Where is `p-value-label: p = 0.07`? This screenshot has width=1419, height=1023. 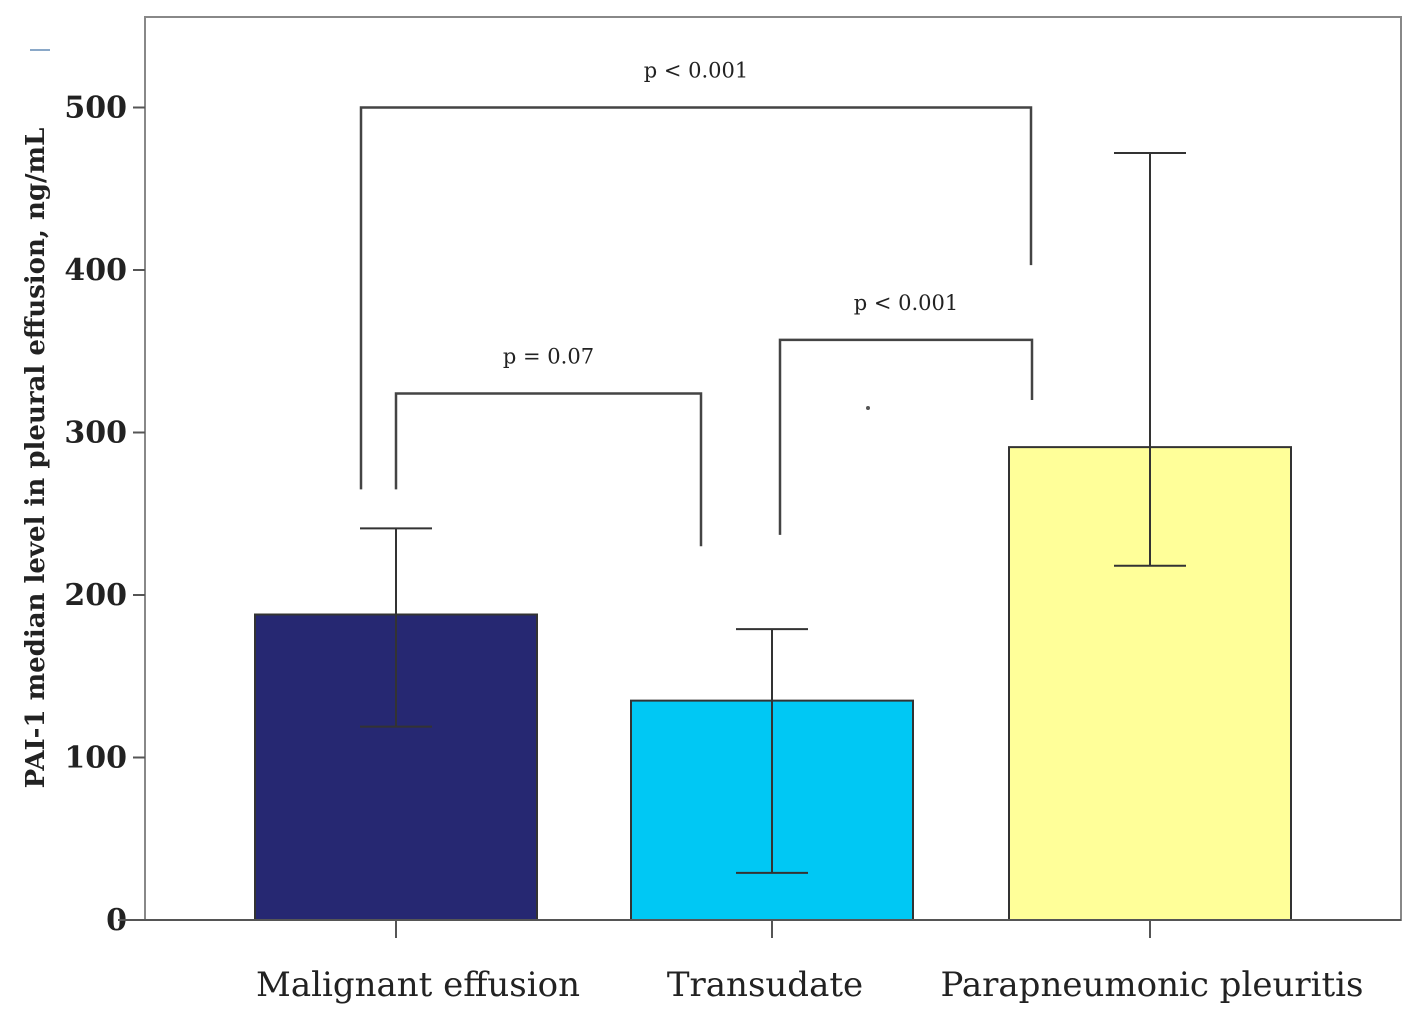 p-value-label: p = 0.07 is located at coordinates (548, 357).